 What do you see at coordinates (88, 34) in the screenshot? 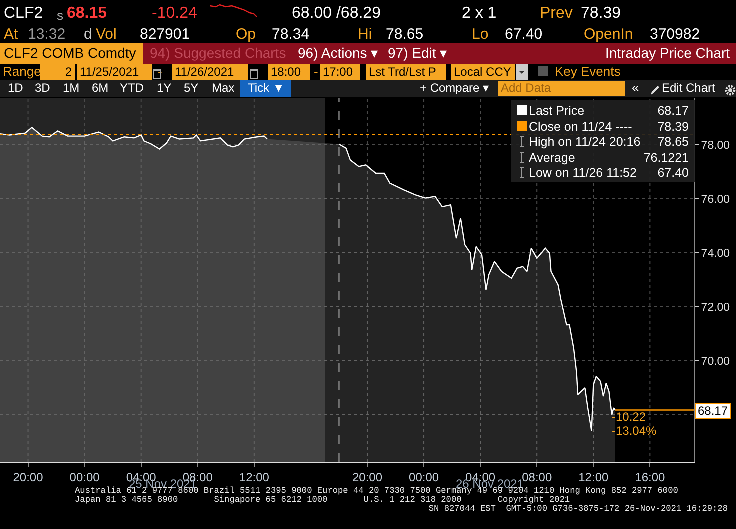
I see `text: d` at bounding box center [88, 34].